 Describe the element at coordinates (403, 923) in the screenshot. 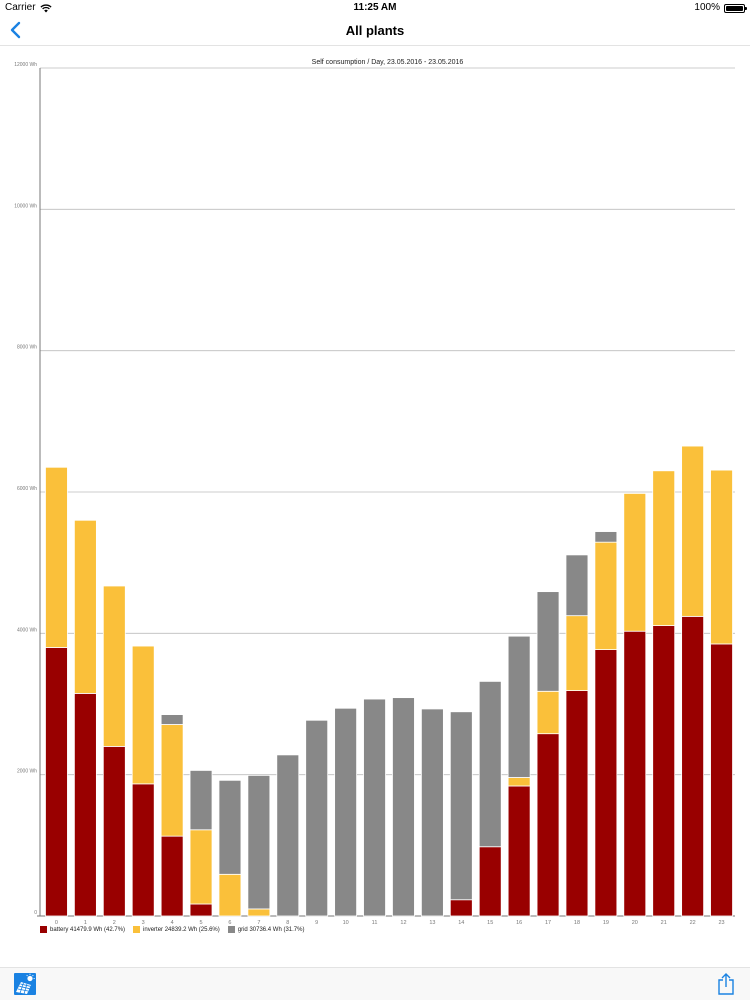

I see `x-tick-label: 12` at that location.